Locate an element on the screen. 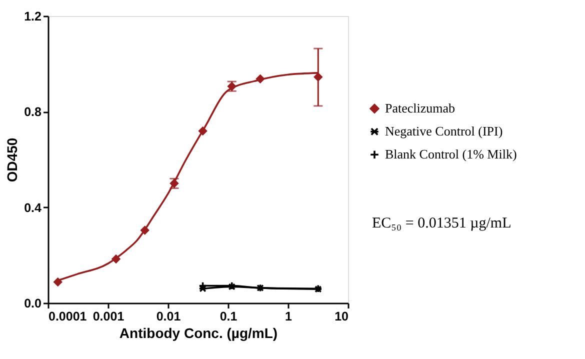  x-tick-label: 0.001 is located at coordinates (108, 317).